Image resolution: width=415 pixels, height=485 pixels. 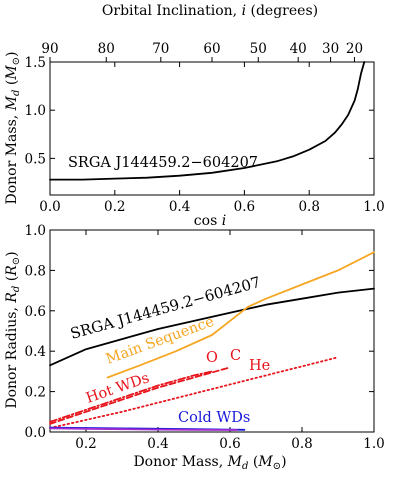 I want to click on y-tick-label: 0.8, so click(x=35, y=271).